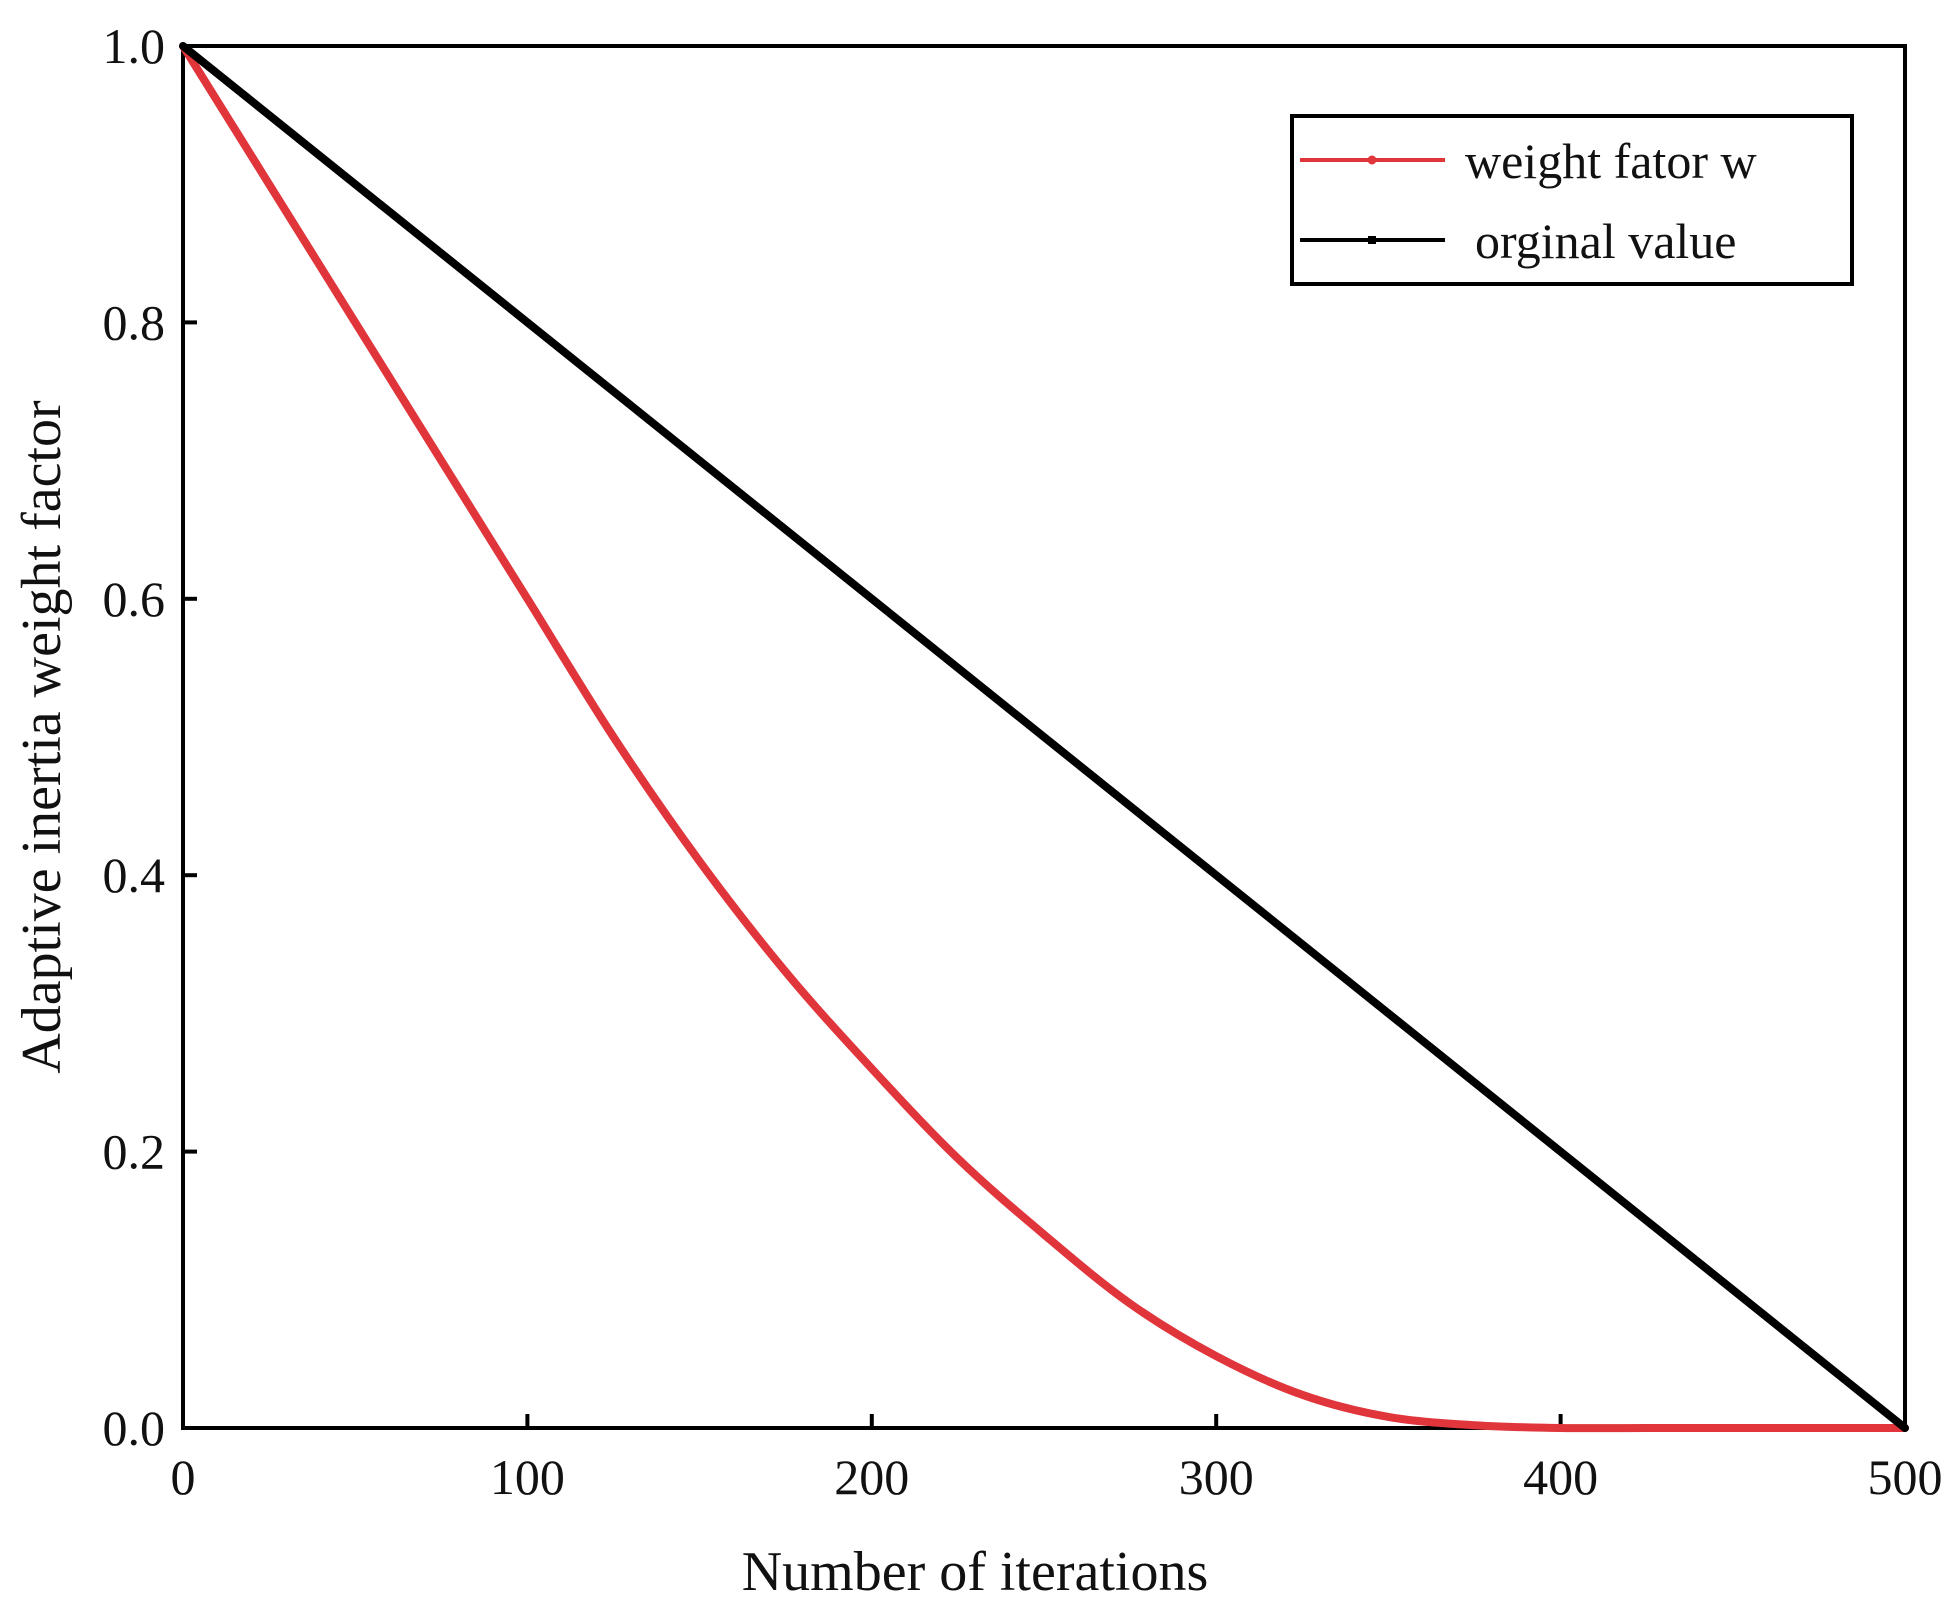 The width and height of the screenshot is (1958, 1621). Describe the element at coordinates (134, 322) in the screenshot. I see `y-tick-label: 0.8` at that location.